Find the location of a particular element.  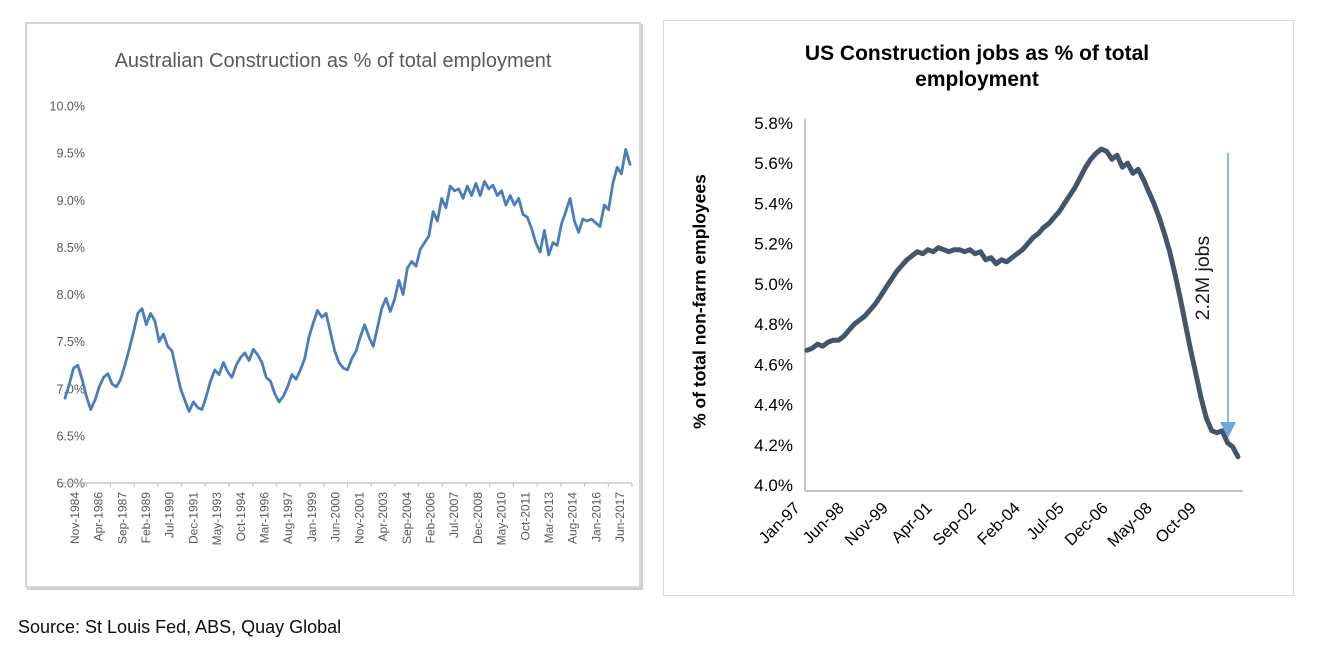

us-y-tick-label: 4.6% is located at coordinates (773, 364).